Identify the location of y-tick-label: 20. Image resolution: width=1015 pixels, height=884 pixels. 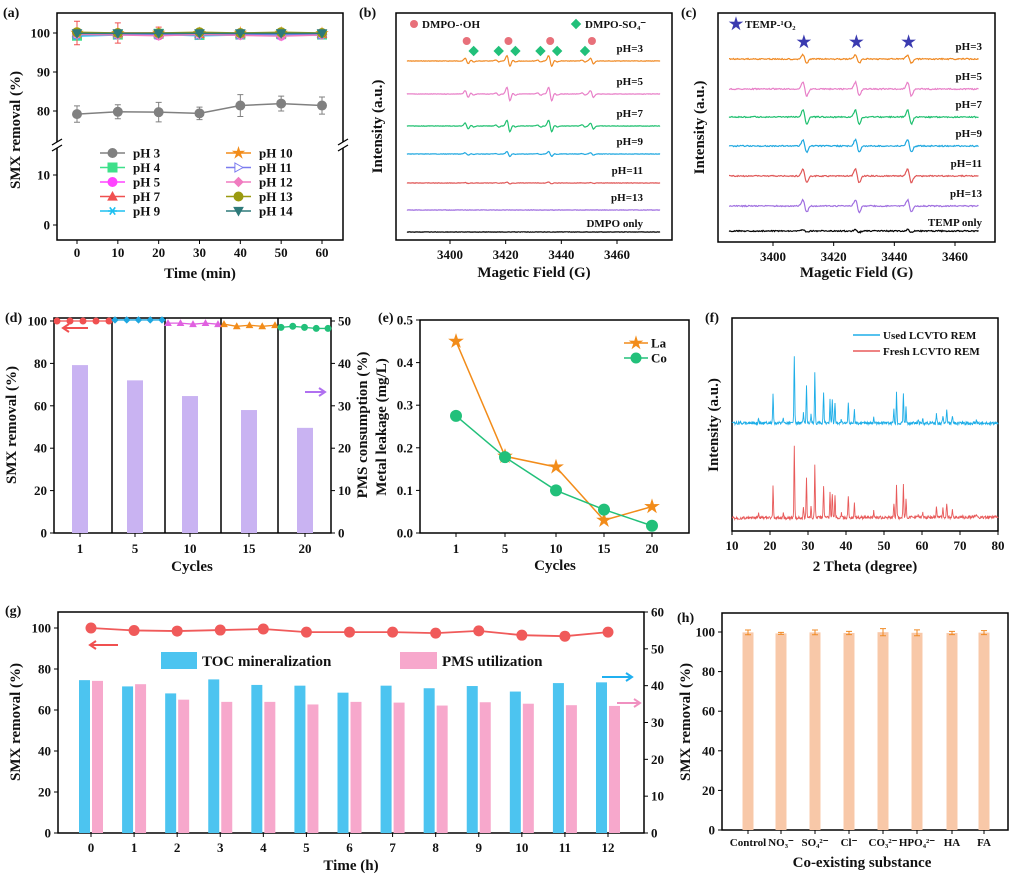
(44, 792).